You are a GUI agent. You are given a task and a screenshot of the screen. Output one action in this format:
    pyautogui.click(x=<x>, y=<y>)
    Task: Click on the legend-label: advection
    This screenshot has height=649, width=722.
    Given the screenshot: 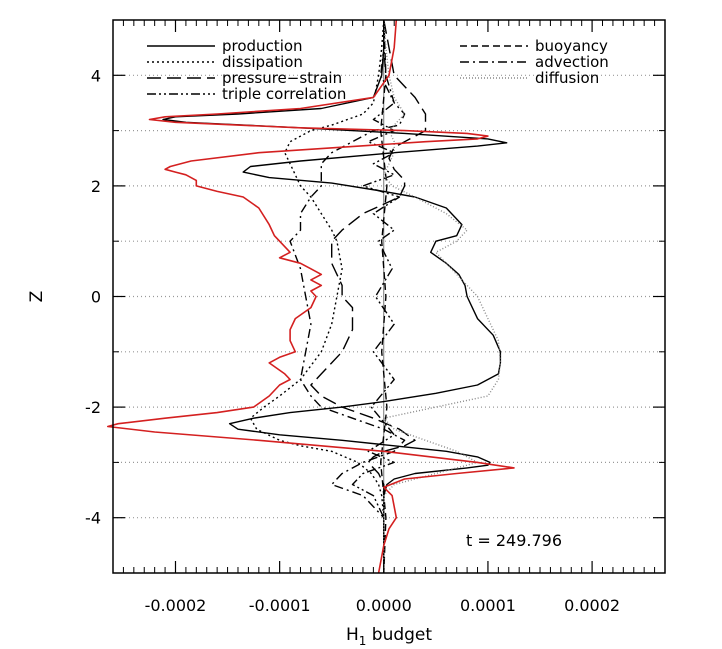 What is the action you would take?
    pyautogui.click(x=572, y=62)
    